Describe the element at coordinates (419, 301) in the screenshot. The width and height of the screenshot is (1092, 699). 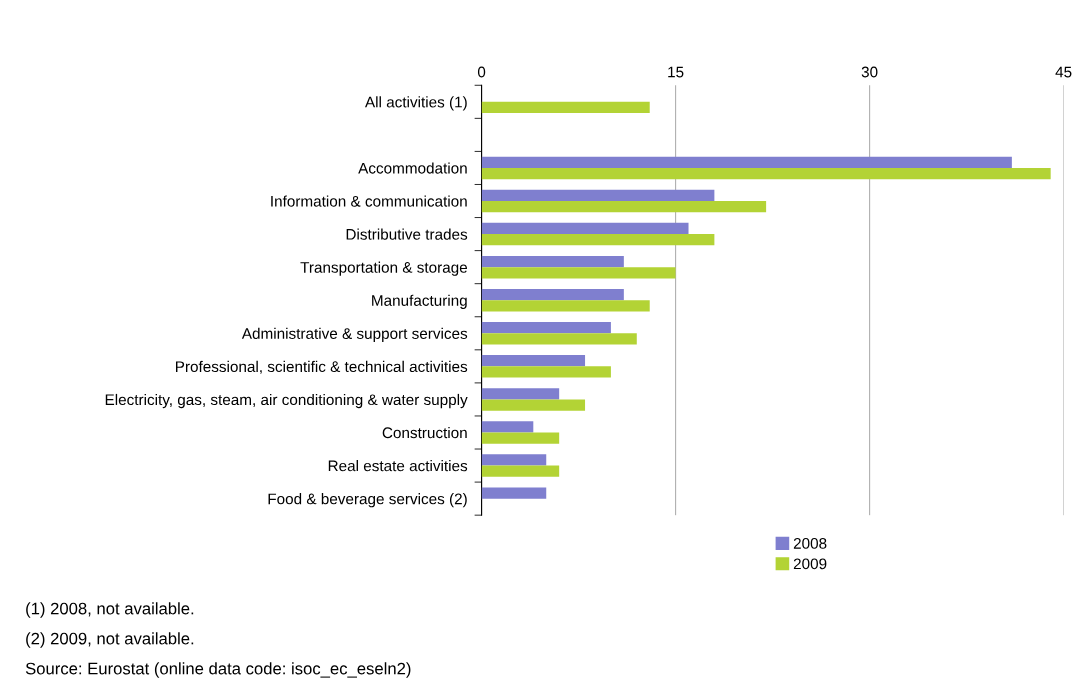
I see `y-tick-label: Manufacturing` at that location.